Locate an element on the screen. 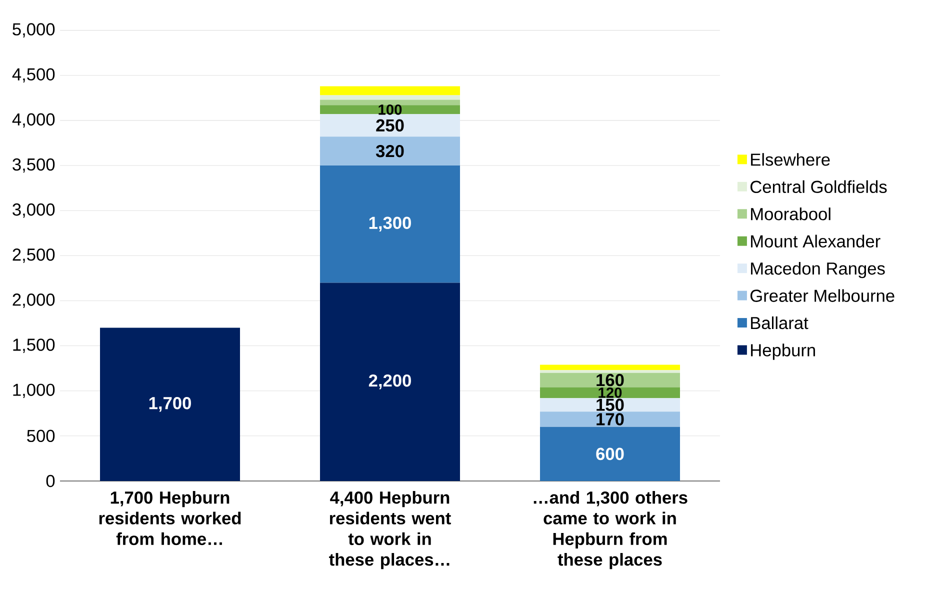 This screenshot has width=942, height=605. y-tick-label: 2,500 is located at coordinates (33, 255).